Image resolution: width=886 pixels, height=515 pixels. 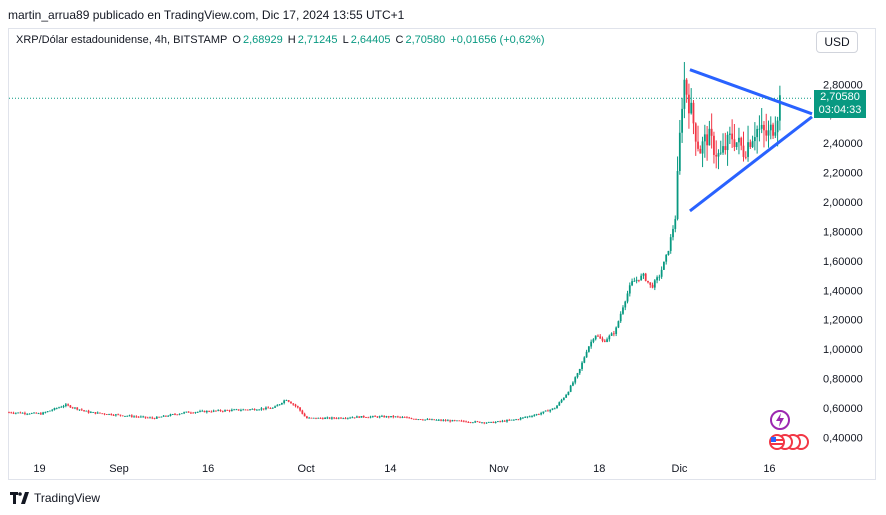 What do you see at coordinates (19, 498) in the screenshot?
I see `tradingview-logo-icon` at bounding box center [19, 498].